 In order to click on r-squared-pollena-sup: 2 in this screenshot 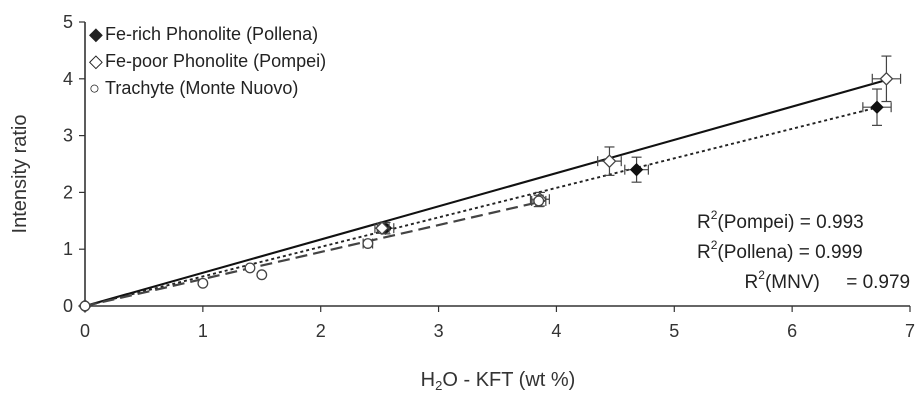, I will do `click(714, 245)`.